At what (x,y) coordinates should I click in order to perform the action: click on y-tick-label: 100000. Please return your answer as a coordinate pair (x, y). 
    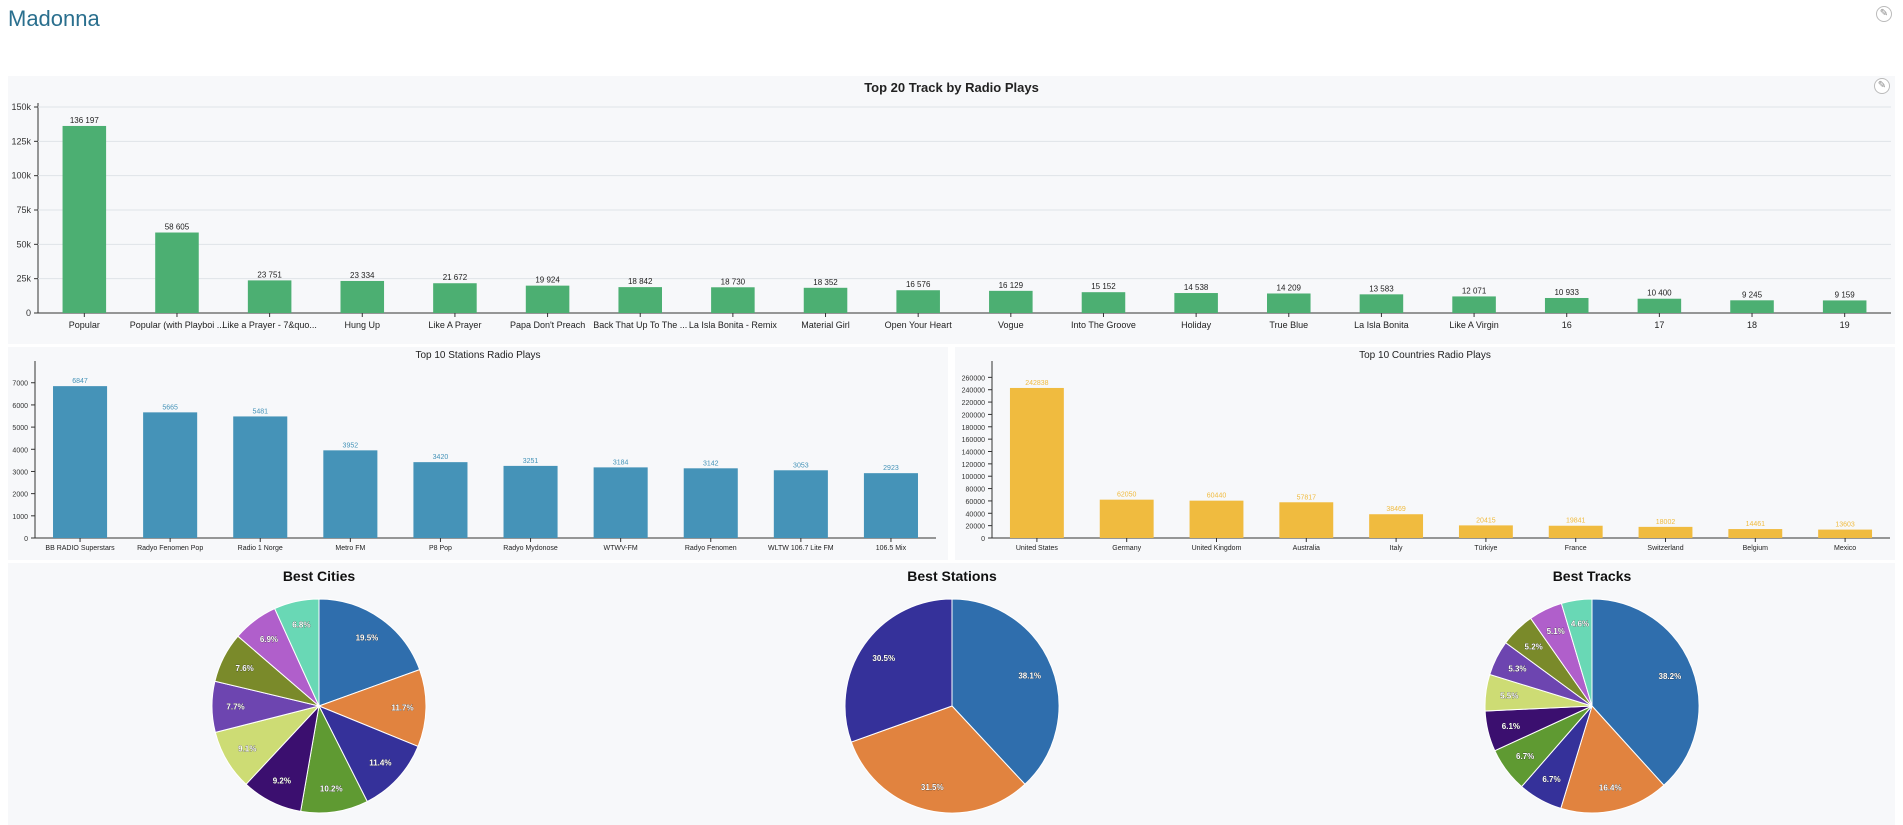
    Looking at the image, I should click on (973, 477).